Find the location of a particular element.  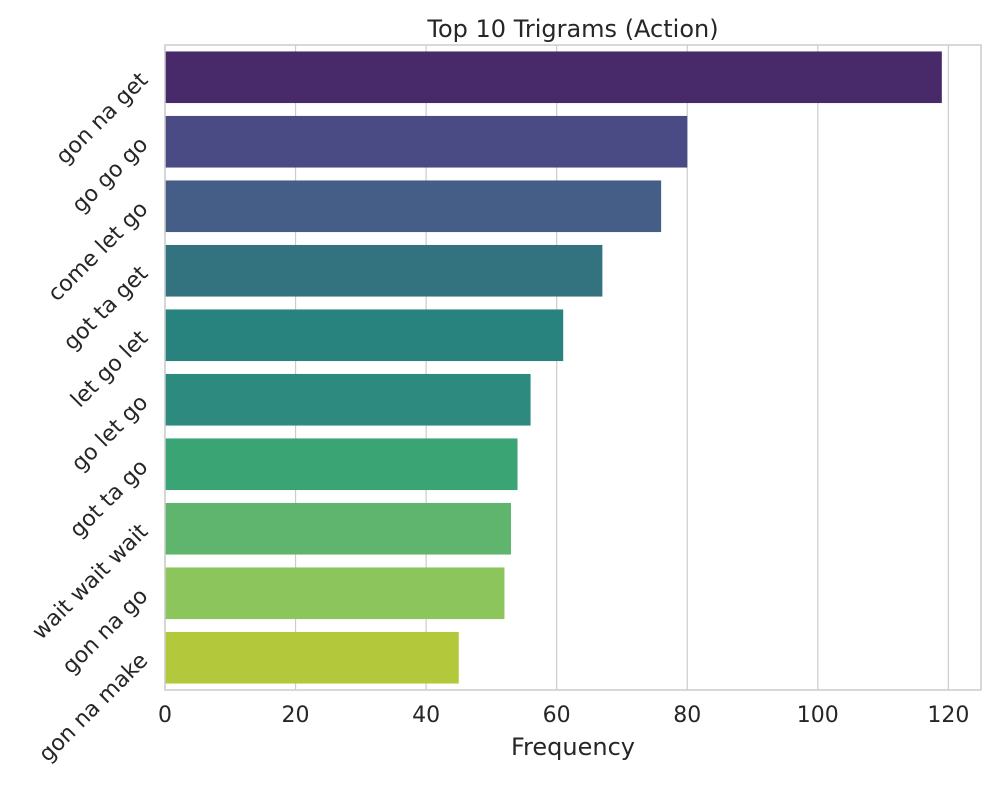

x-tick-labels: 0 20 40 60 80 100 120 is located at coordinates (563, 715).